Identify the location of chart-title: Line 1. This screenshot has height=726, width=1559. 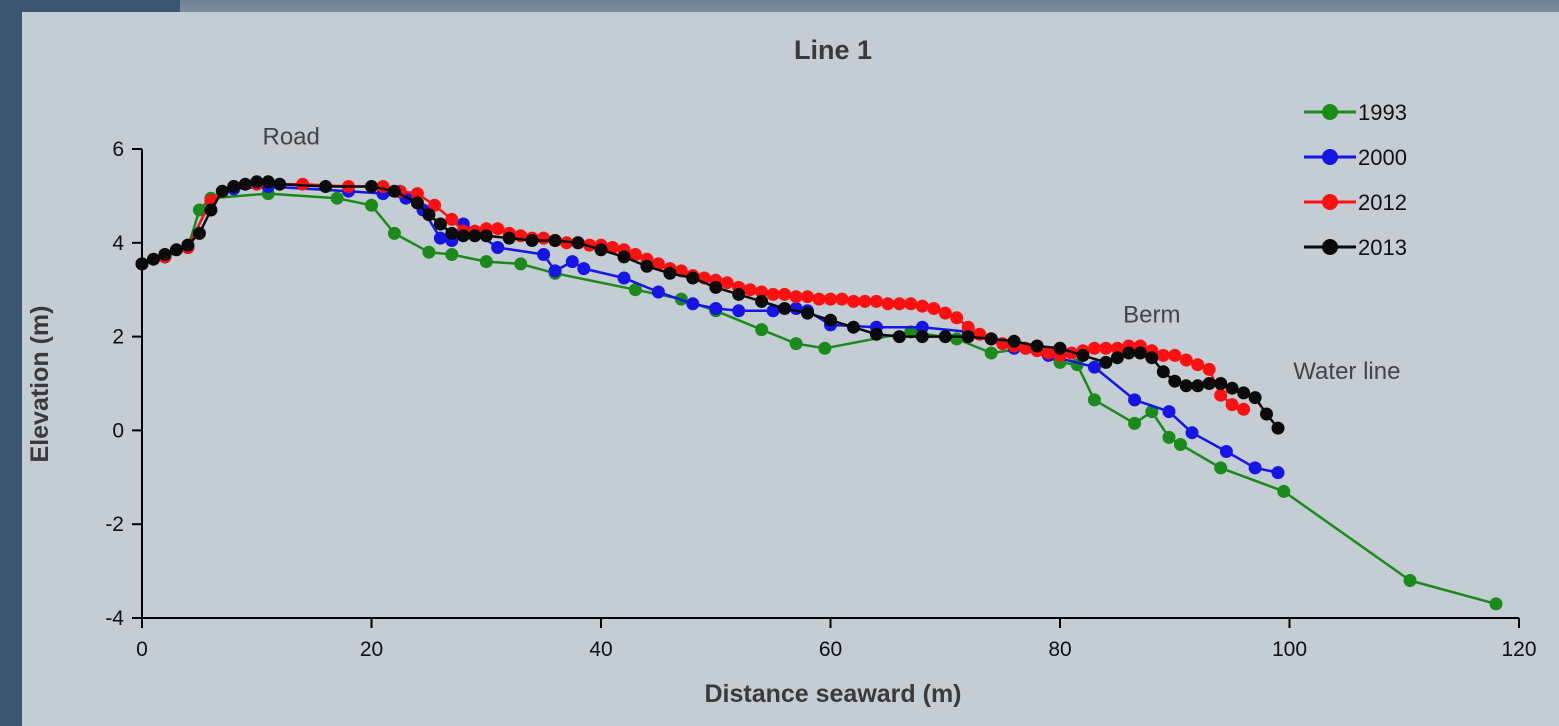
(833, 50).